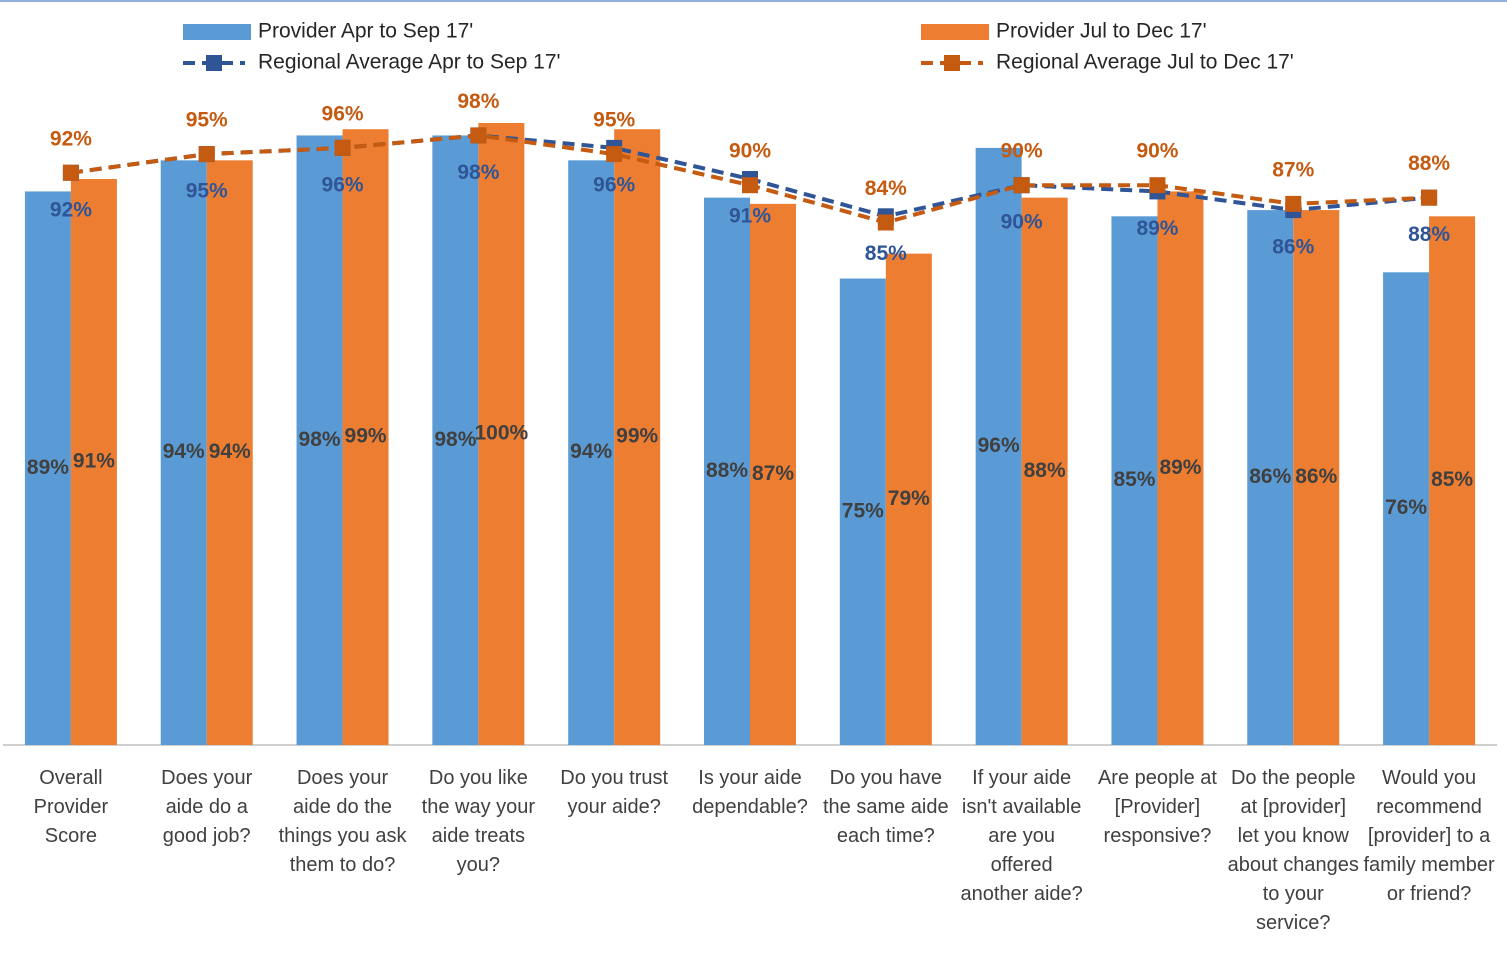  What do you see at coordinates (1157, 228) in the screenshot?
I see `line-value-label: 89%` at bounding box center [1157, 228].